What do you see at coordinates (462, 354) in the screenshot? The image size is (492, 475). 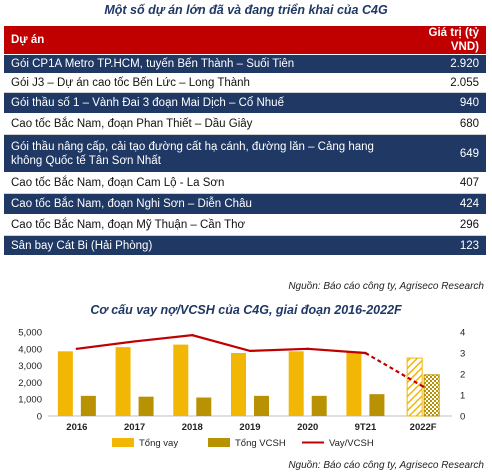 I see `y-right-tick-label: 3` at bounding box center [462, 354].